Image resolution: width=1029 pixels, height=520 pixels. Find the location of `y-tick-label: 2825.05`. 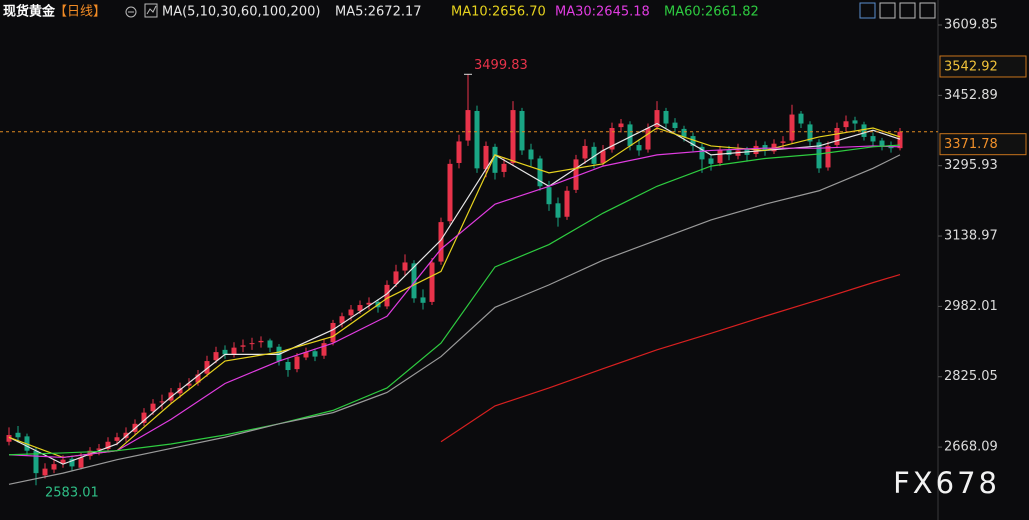

y-tick-label: 2825.05 is located at coordinates (971, 376).